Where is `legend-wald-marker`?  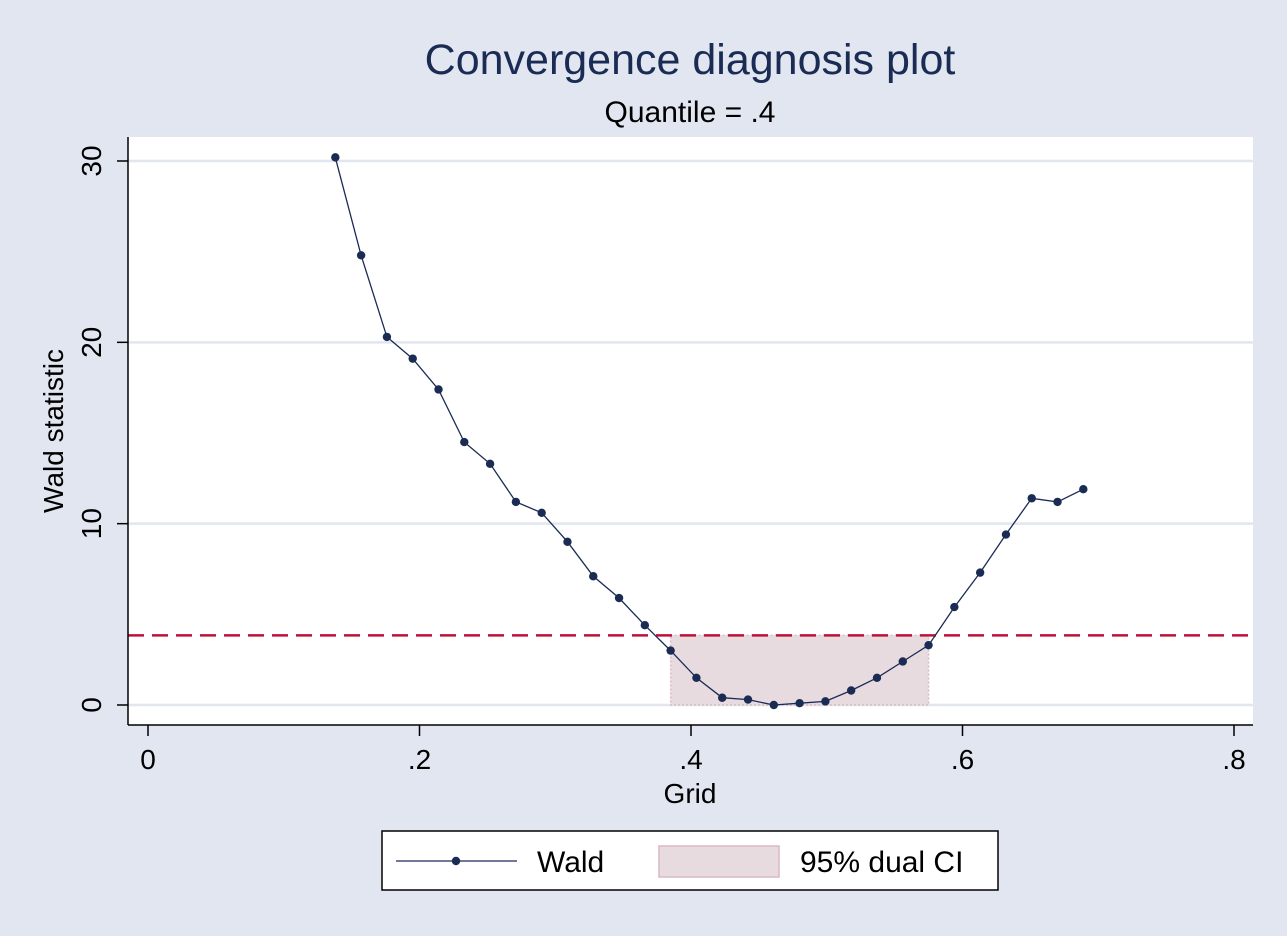 legend-wald-marker is located at coordinates (456, 861).